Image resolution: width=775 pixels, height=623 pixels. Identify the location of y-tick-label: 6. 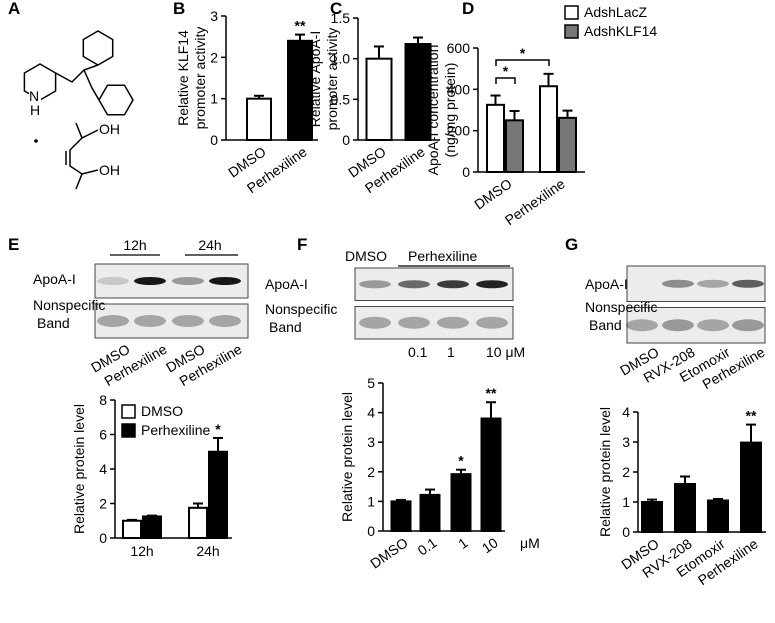
(103, 435).